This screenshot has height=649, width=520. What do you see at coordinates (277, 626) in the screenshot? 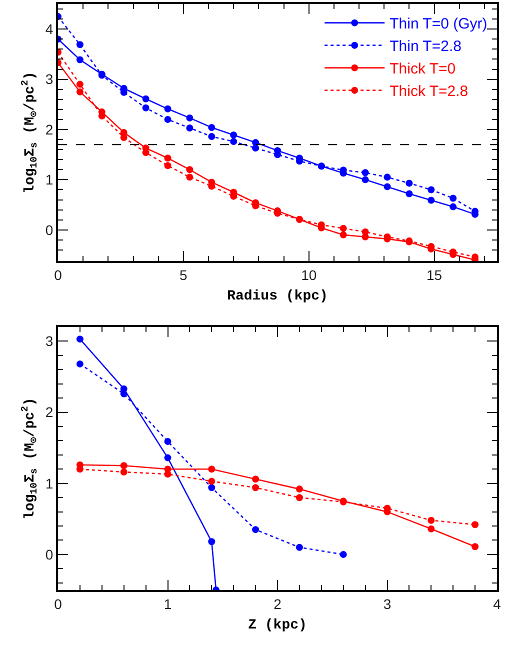
I see `x-axis-title: Z (kpc)` at bounding box center [277, 626].